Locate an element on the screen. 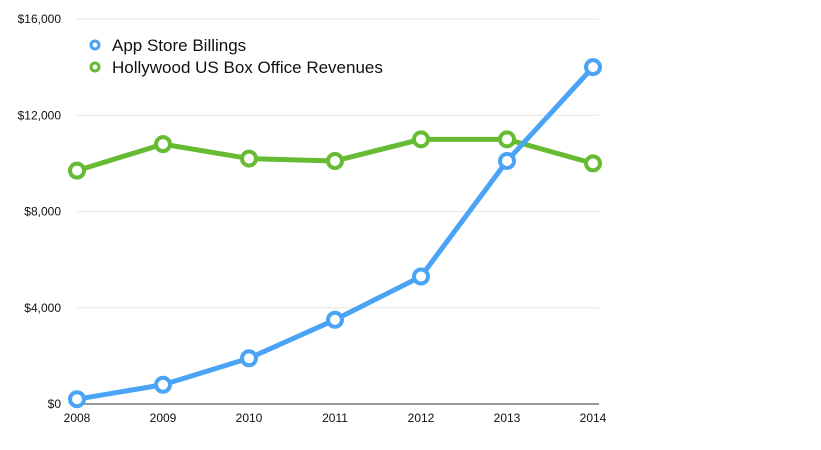 This screenshot has width=821, height=450. y-tick-label: $8,000 is located at coordinates (42, 212).